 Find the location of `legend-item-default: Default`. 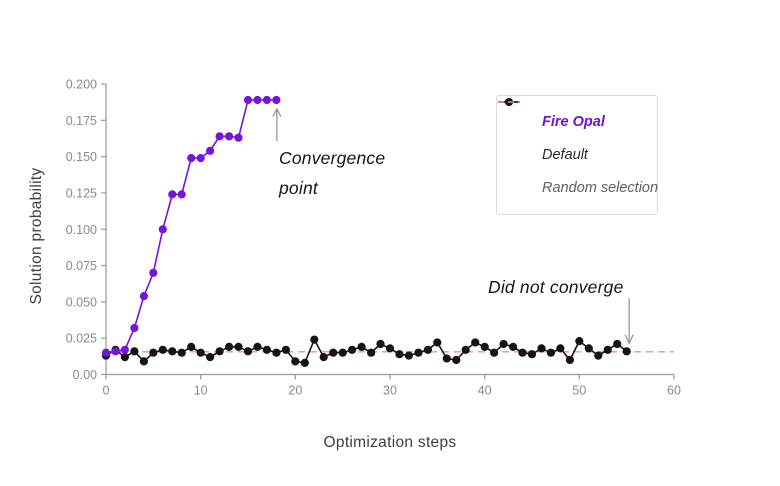

legend-item-default: Default is located at coordinates (574, 130).